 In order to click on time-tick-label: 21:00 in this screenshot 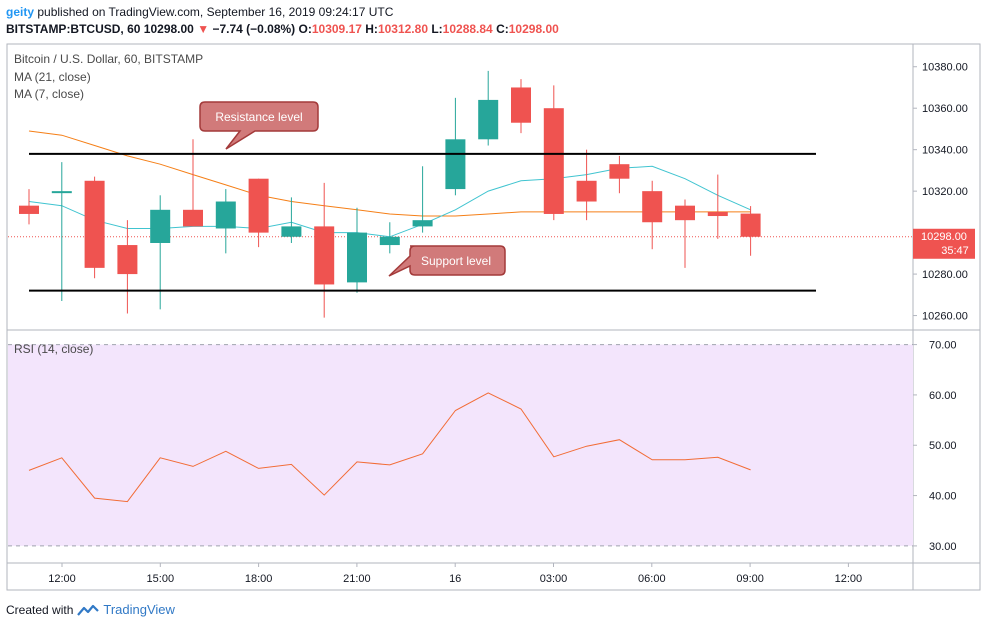, I will do `click(357, 579)`.